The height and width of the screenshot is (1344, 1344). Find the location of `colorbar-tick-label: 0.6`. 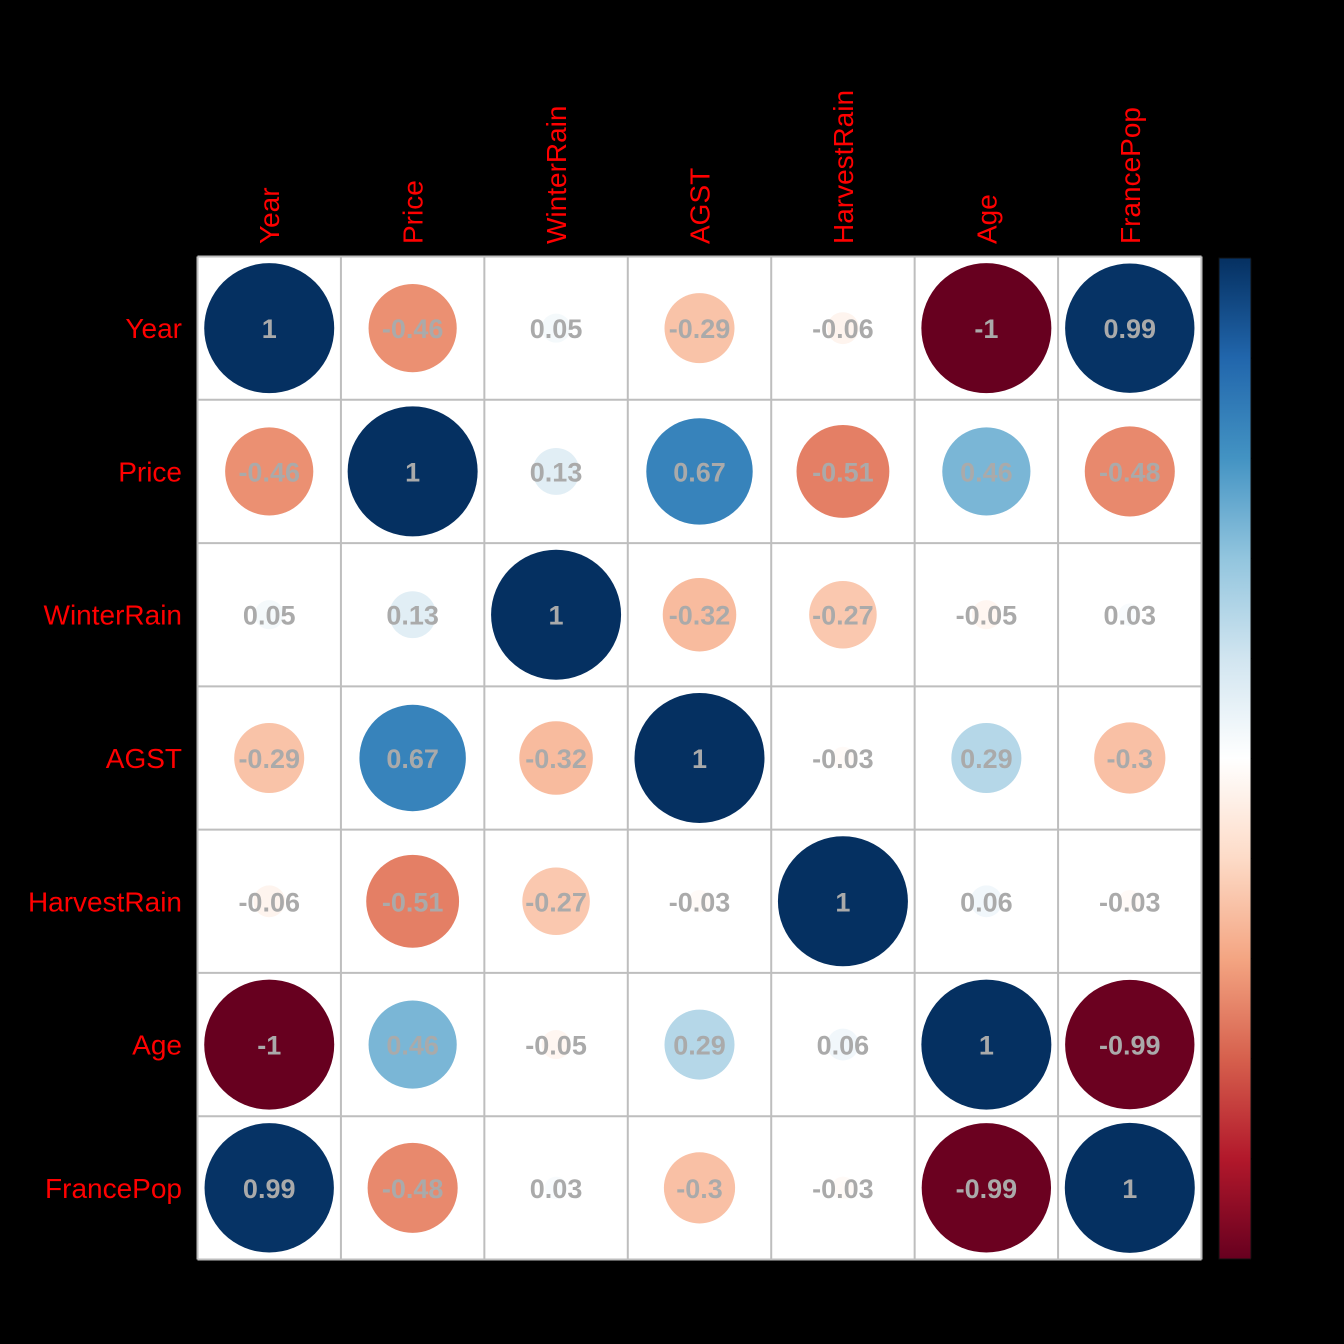

colorbar-tick-label: 0.6 is located at coordinates (1275, 458).